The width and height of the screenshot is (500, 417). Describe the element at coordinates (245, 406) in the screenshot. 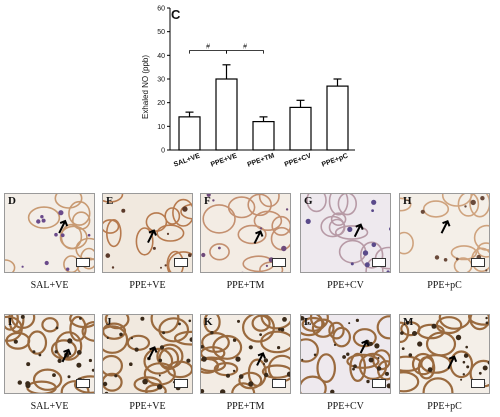

I see `caption-k: PPE+TM` at that location.